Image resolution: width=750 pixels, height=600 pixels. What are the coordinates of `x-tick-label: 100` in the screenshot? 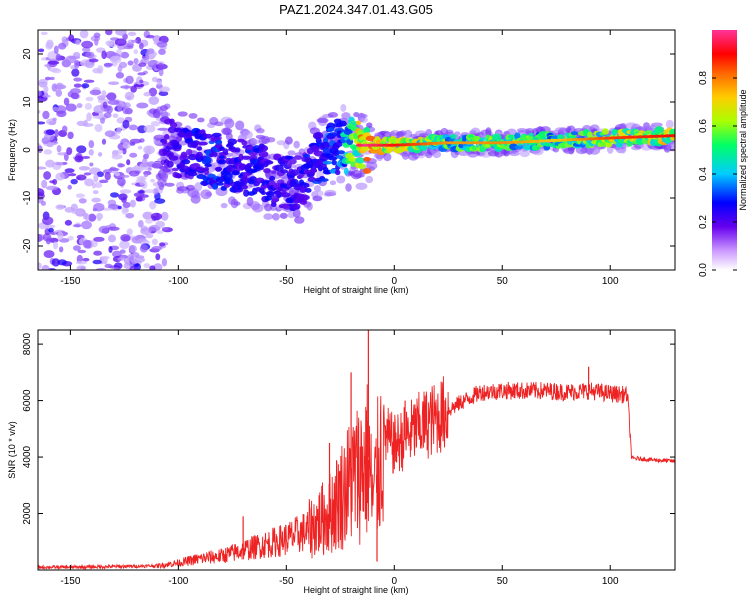 It's located at (610, 581).